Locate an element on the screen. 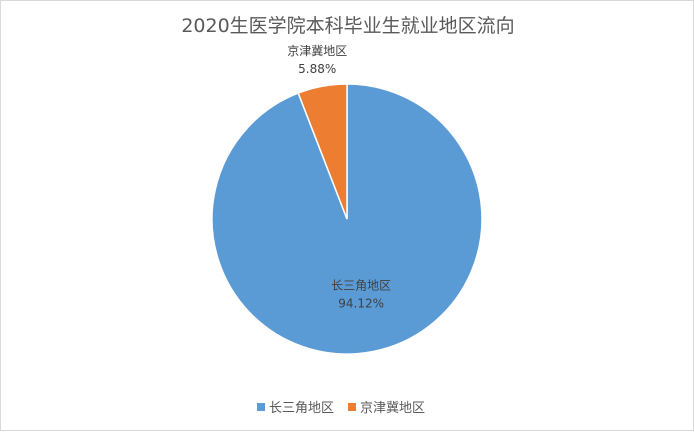 This screenshot has height=432, width=694. legend-label-1: 长三角地区 is located at coordinates (301, 408).